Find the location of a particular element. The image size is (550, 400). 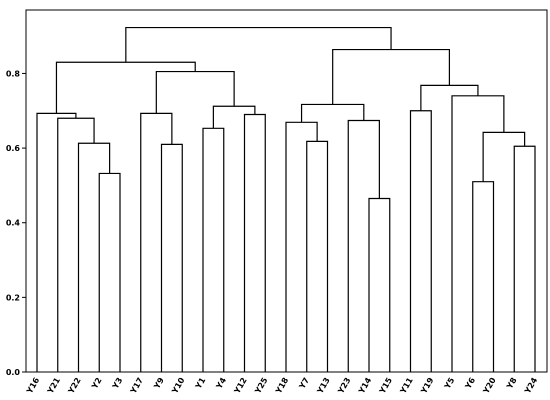

leaf-label: Y1 is located at coordinates (200, 384).